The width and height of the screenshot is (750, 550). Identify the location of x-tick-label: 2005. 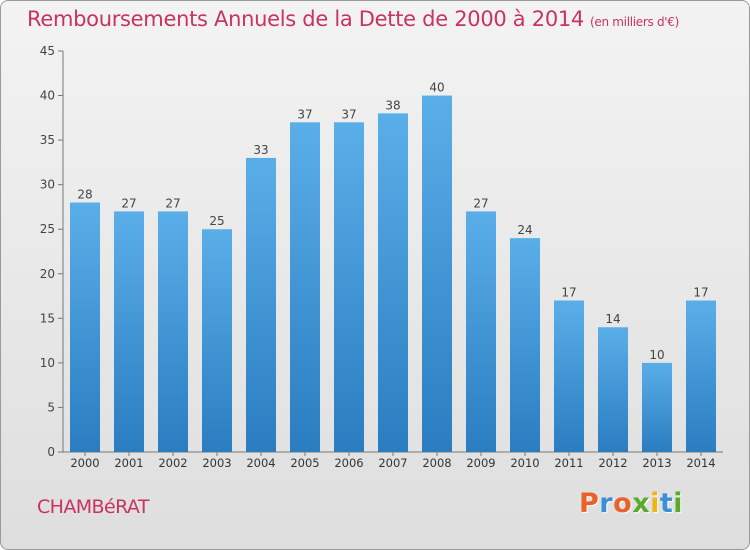
(304, 463).